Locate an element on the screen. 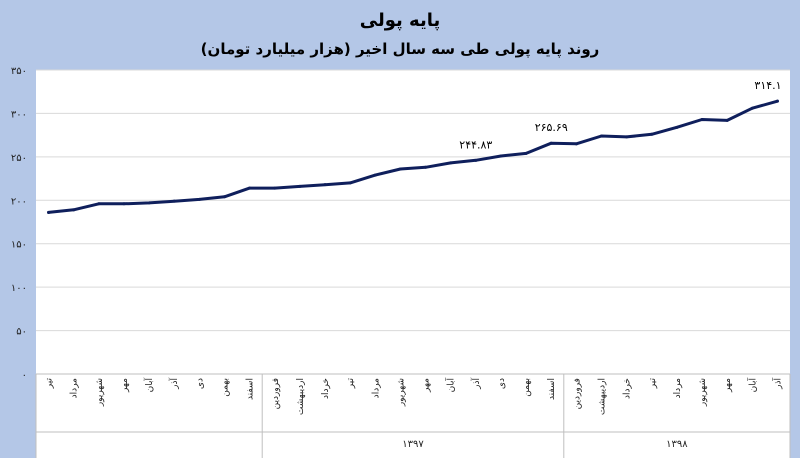  y-tick-label: ۱۰۰ is located at coordinates (19, 288).